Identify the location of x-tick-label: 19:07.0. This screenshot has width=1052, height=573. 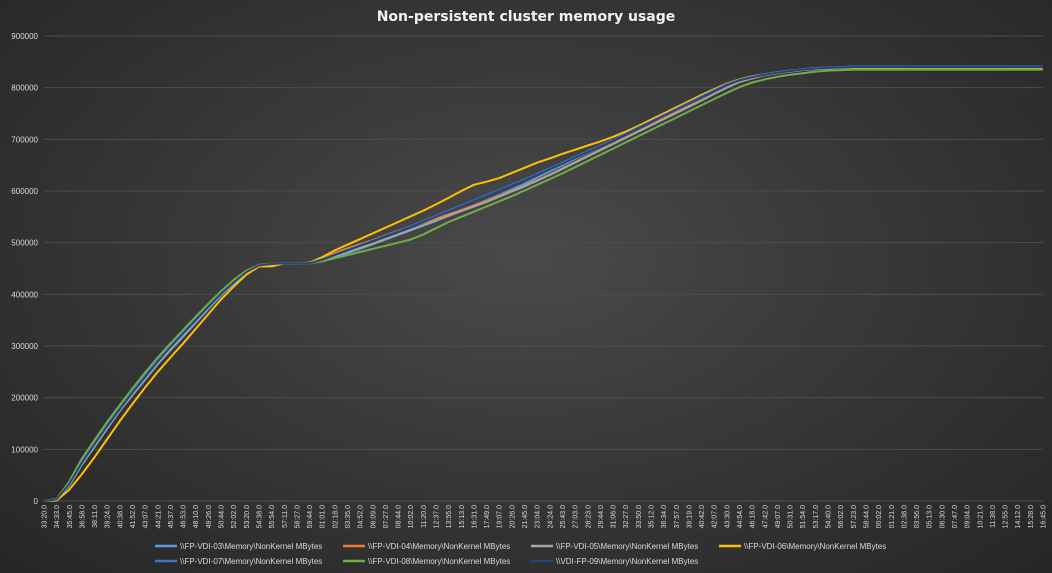
(500, 516).